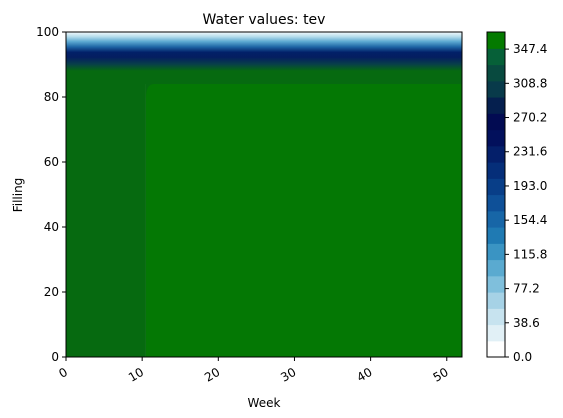 This screenshot has height=418, width=563. I want to click on colorbar-tick-label: 38.6, so click(526, 323).